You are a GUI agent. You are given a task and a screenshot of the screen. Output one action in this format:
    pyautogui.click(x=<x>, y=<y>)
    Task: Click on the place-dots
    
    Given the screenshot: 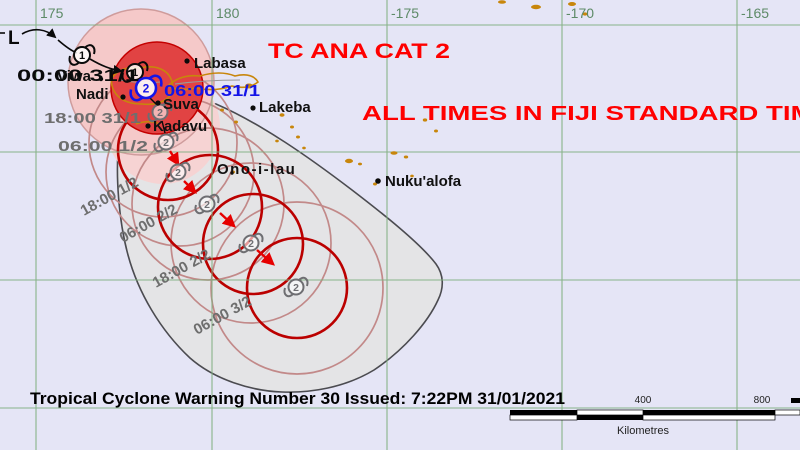 What is the action you would take?
    pyautogui.click(x=239, y=121)
    